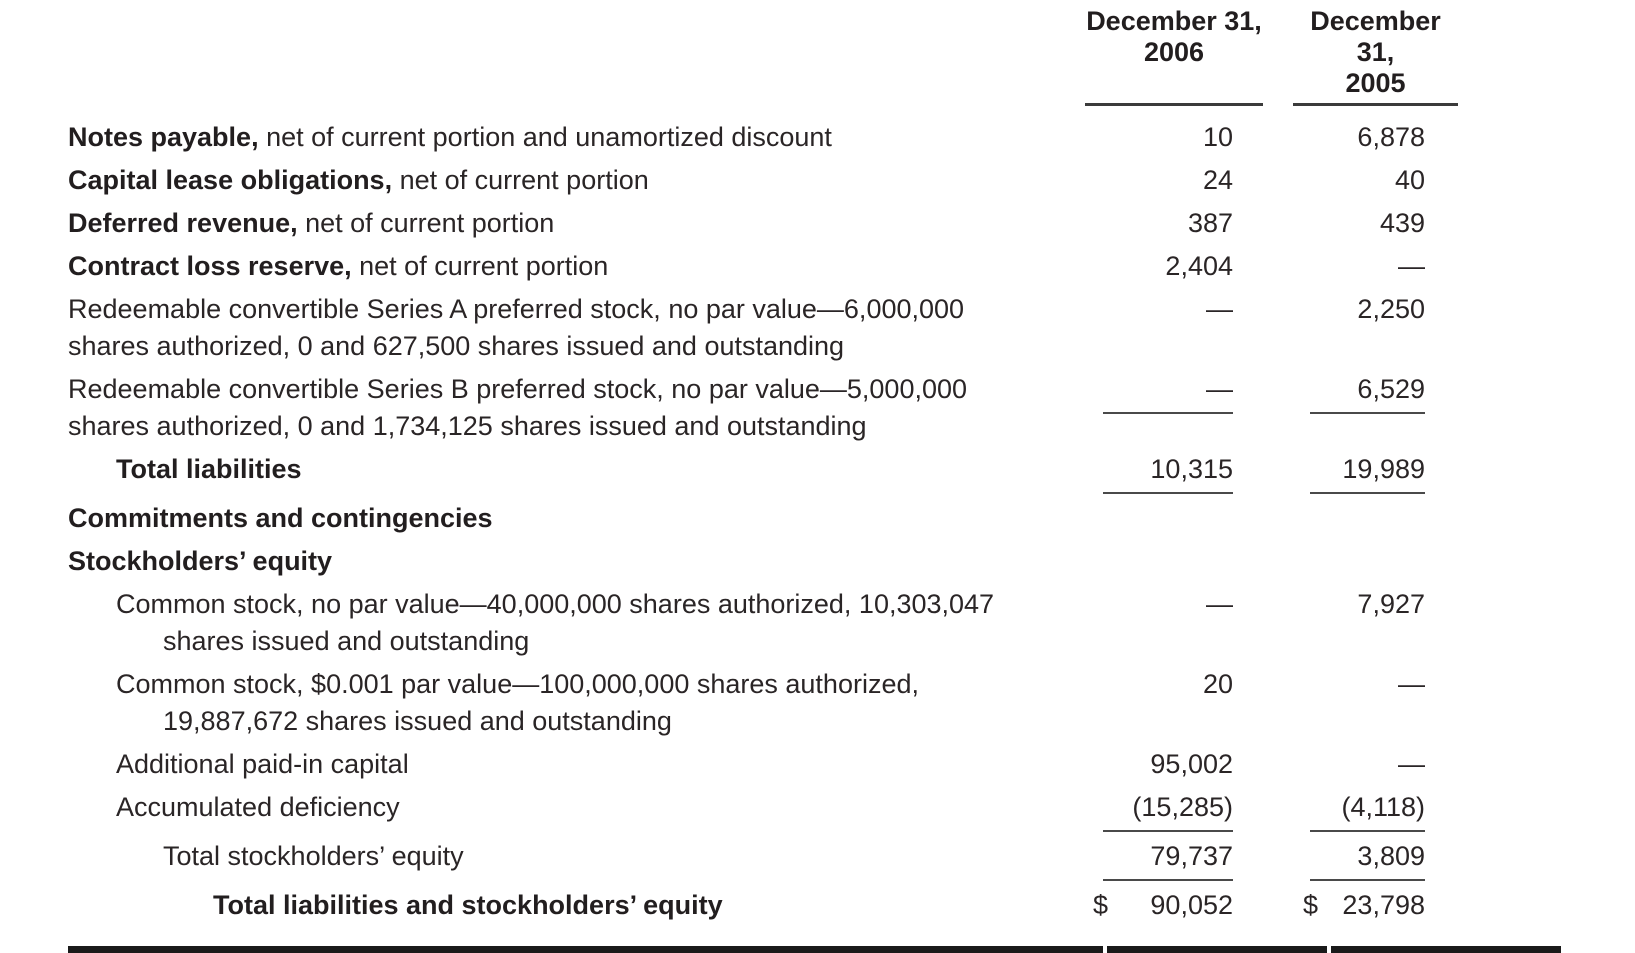 The width and height of the screenshot is (1635, 953). I want to click on amount: $23,798, so click(1364, 905).